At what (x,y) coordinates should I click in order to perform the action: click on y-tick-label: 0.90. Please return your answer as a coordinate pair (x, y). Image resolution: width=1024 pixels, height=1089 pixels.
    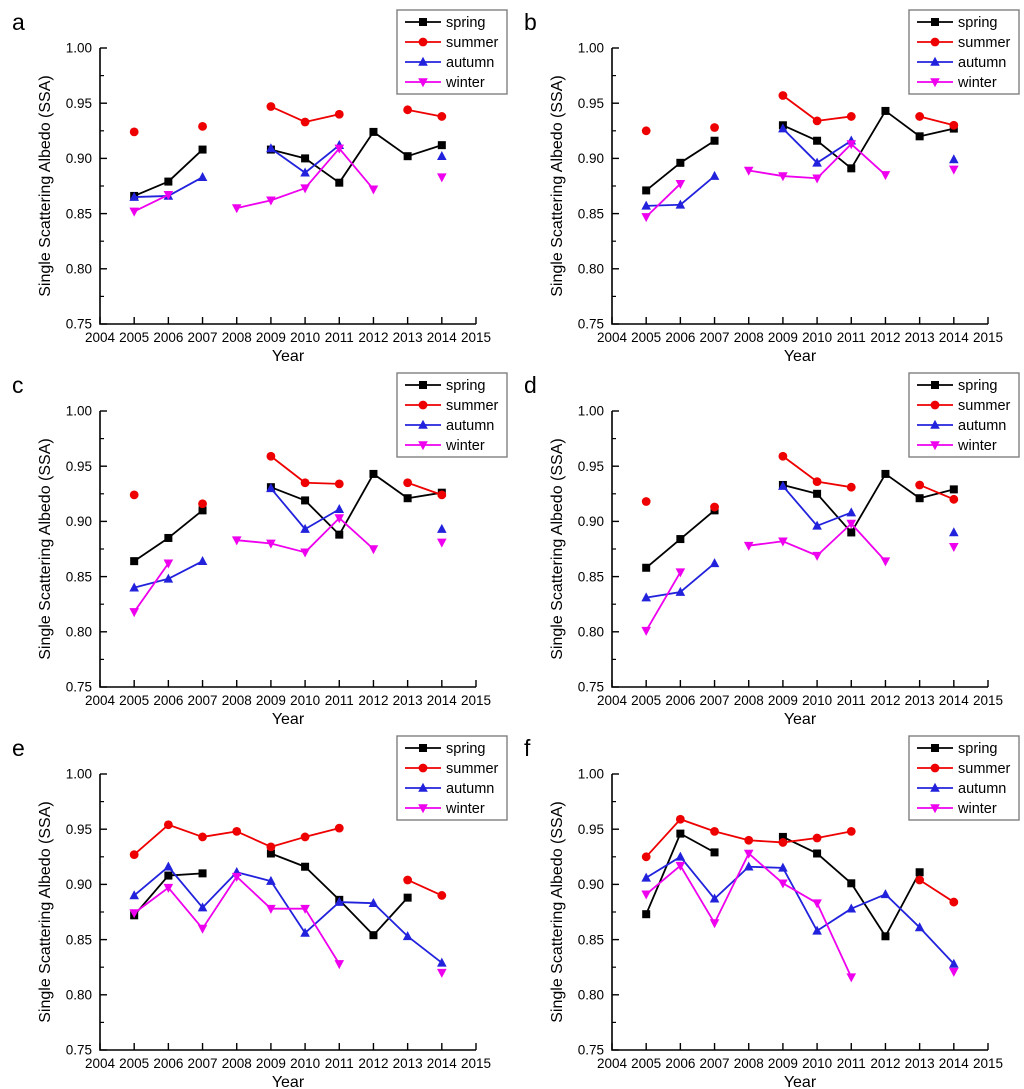
    Looking at the image, I should click on (591, 884).